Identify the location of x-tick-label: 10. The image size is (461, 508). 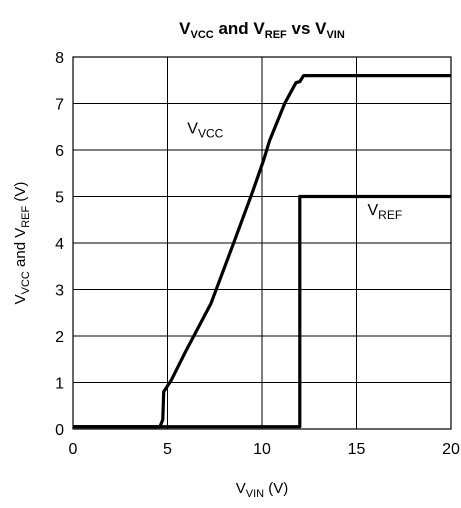
(262, 449).